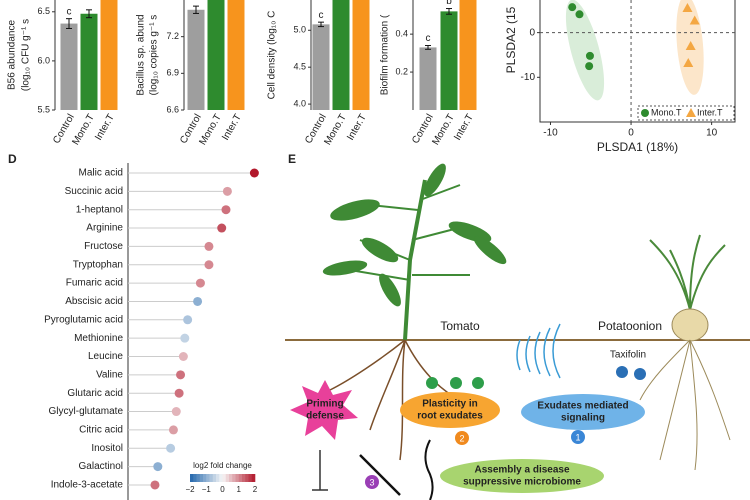  Describe the element at coordinates (239, 489) in the screenshot. I see `colorbar-tick-label: 1` at that location.